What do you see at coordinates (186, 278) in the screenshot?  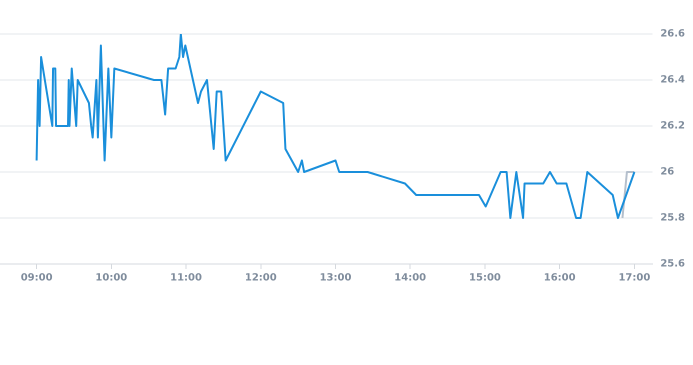 I see `x-tick-label: 11:00` at bounding box center [186, 278].